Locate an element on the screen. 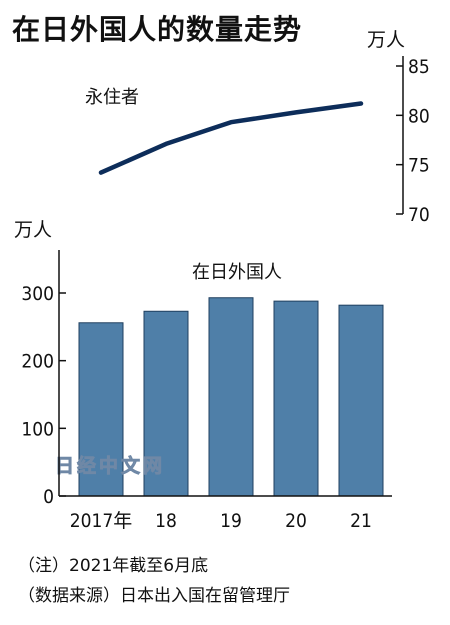 This screenshot has height=625, width=450. x-tick-label: 2017年 is located at coordinates (101, 521).